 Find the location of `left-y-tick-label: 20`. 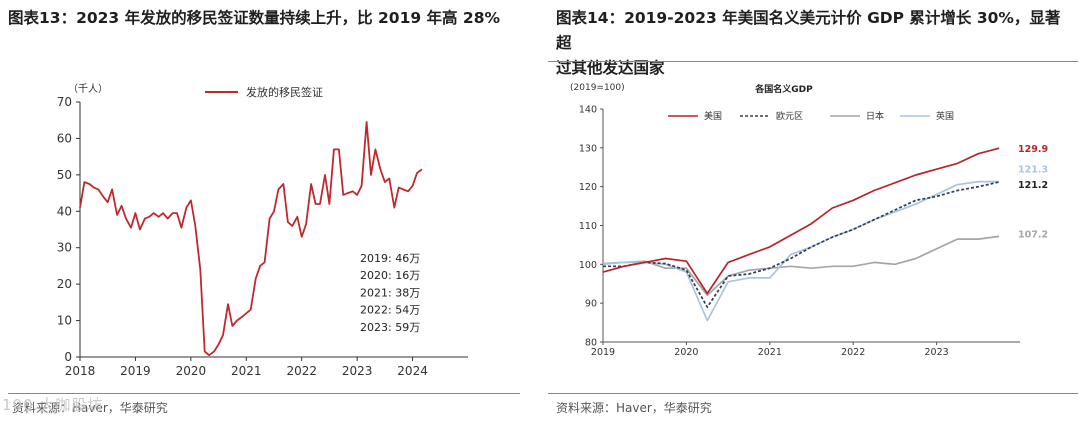

left-y-tick-label: 20 is located at coordinates (64, 284).